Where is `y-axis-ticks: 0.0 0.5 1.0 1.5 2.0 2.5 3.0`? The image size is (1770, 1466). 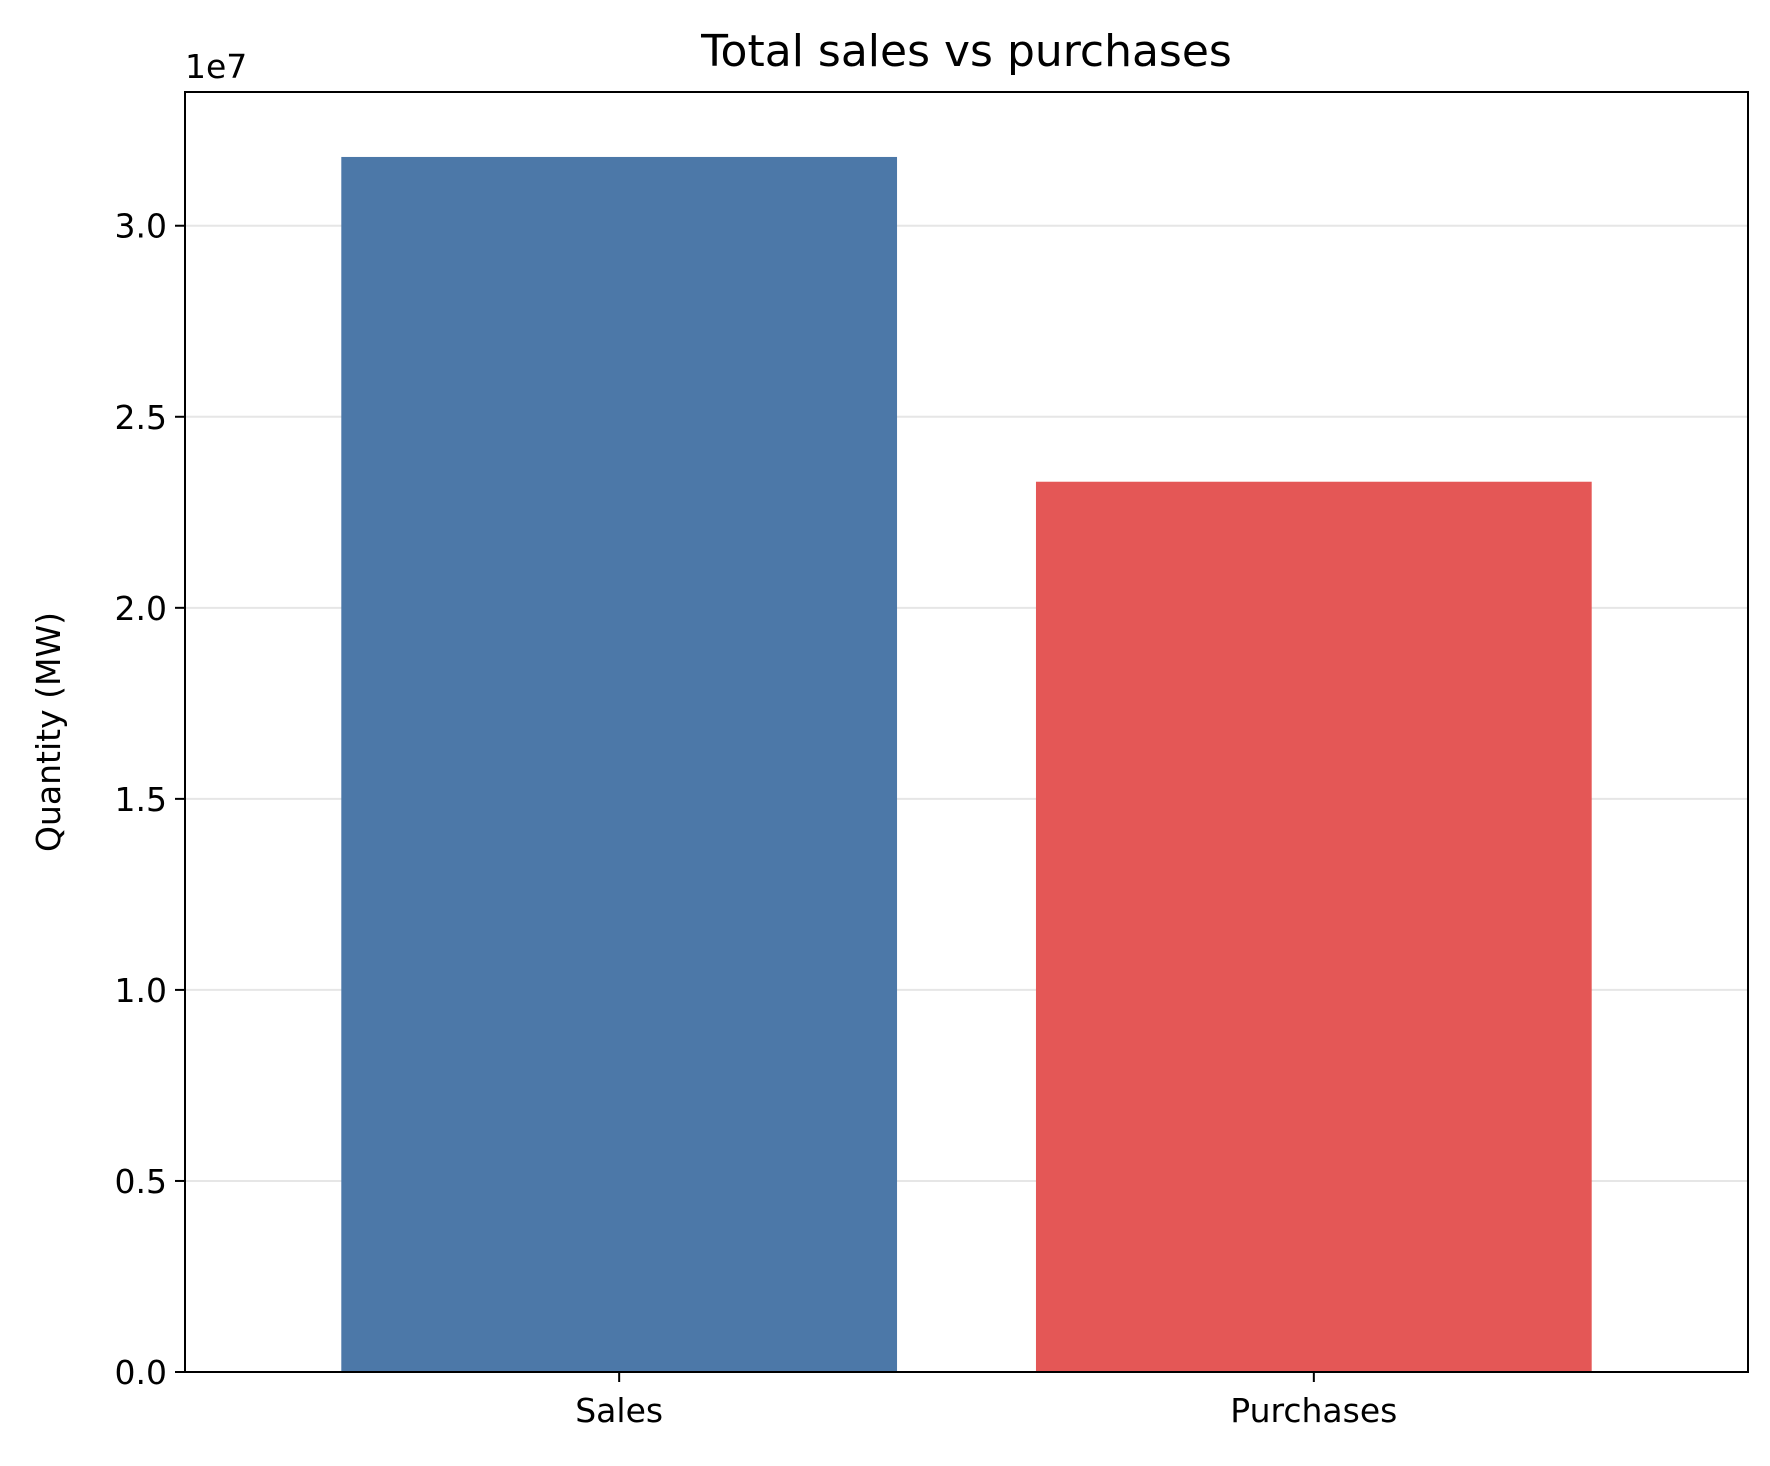
y-axis-ticks: 0.0 0.5 1.0 1.5 2.0 2.5 3.0 is located at coordinates (150, 799).